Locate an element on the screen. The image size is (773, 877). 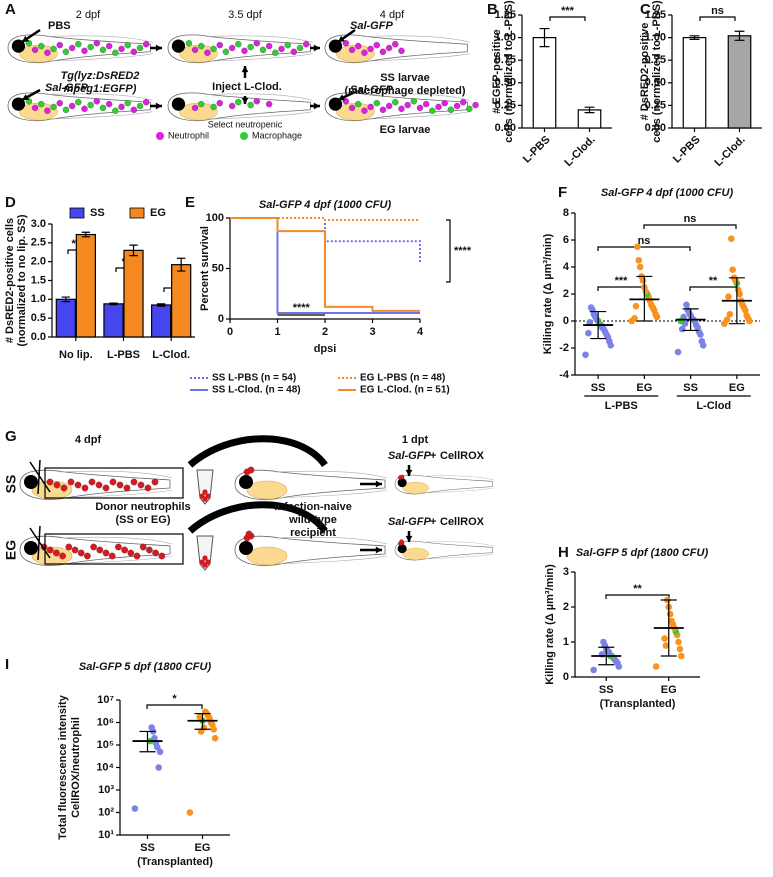
y-tick-label: -2 is located at coordinates (564, 348).